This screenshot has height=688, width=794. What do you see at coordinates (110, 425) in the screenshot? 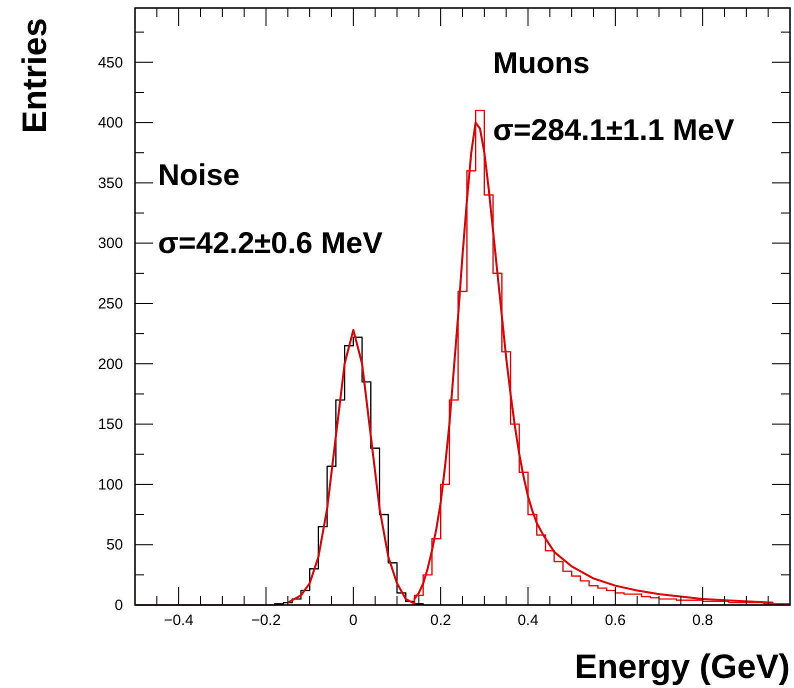
I see `y-tick-label: 150` at bounding box center [110, 425].